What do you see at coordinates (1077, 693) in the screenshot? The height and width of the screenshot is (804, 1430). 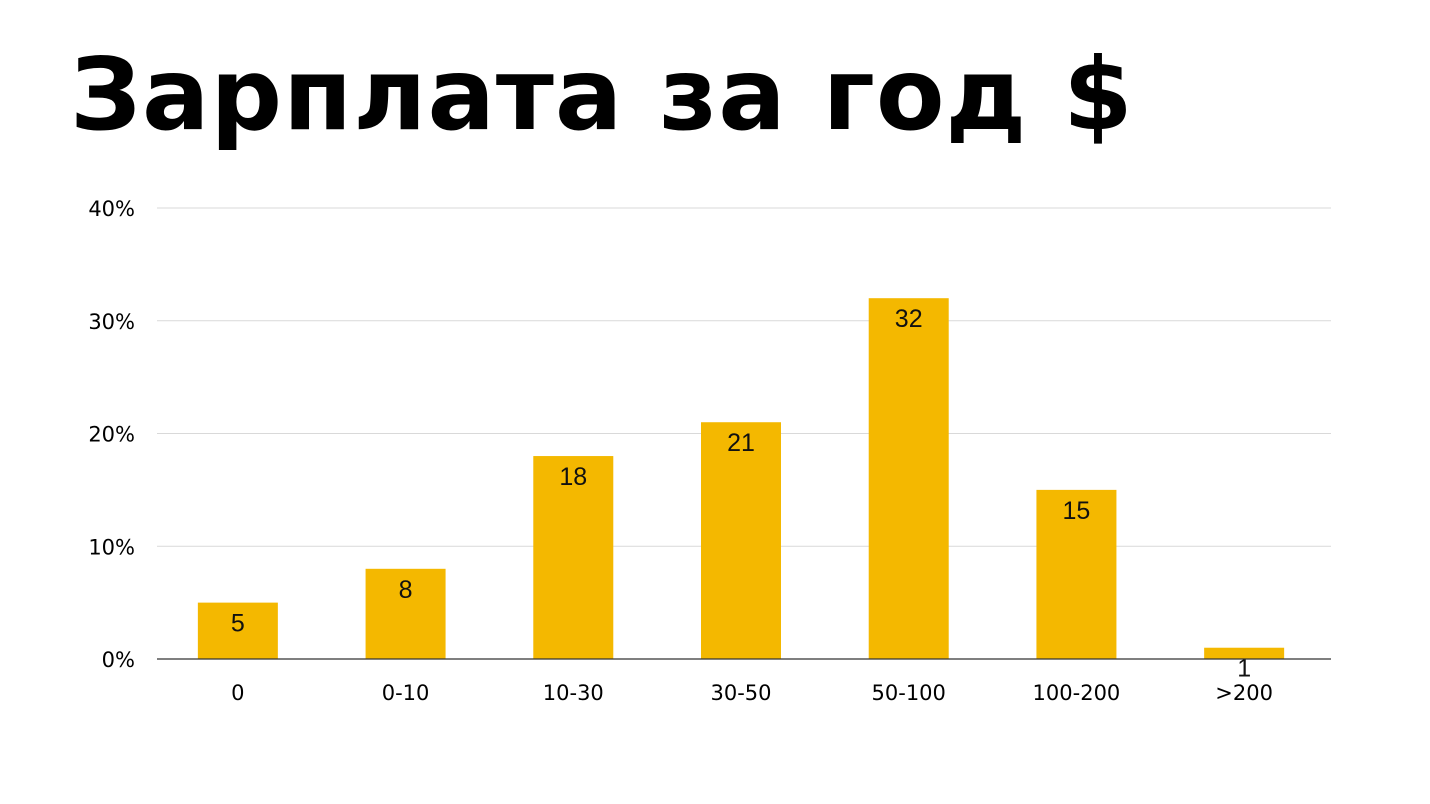 I see `x-tick-label: 100-200` at bounding box center [1077, 693].